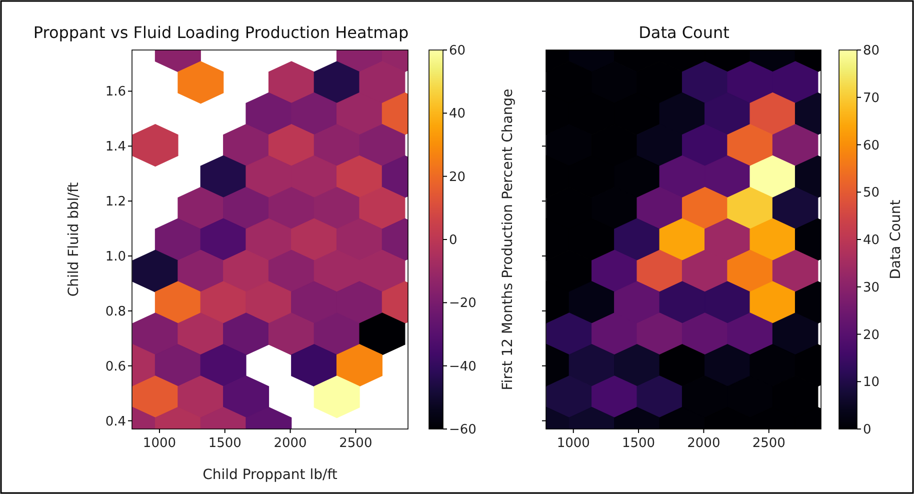 Image resolution: width=914 pixels, height=494 pixels. I want to click on y-axis-title: Child Fluid bbl/ft, so click(74, 239).